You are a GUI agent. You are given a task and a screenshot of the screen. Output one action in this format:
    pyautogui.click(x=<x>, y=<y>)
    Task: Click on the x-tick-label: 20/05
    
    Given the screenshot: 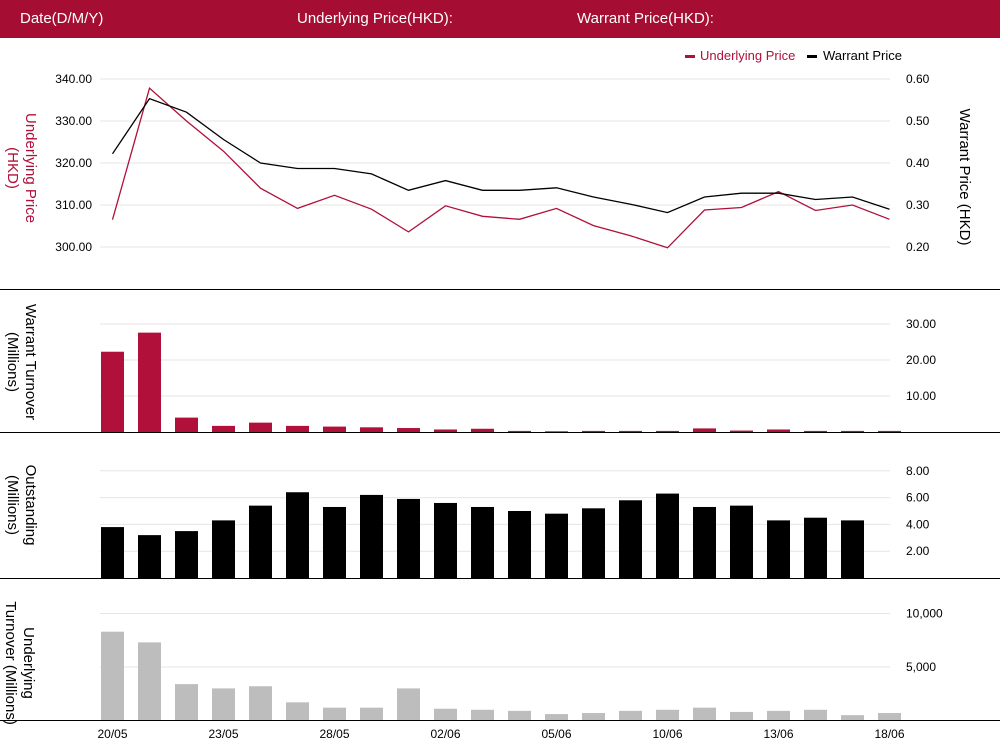 What is the action you would take?
    pyautogui.click(x=112, y=734)
    